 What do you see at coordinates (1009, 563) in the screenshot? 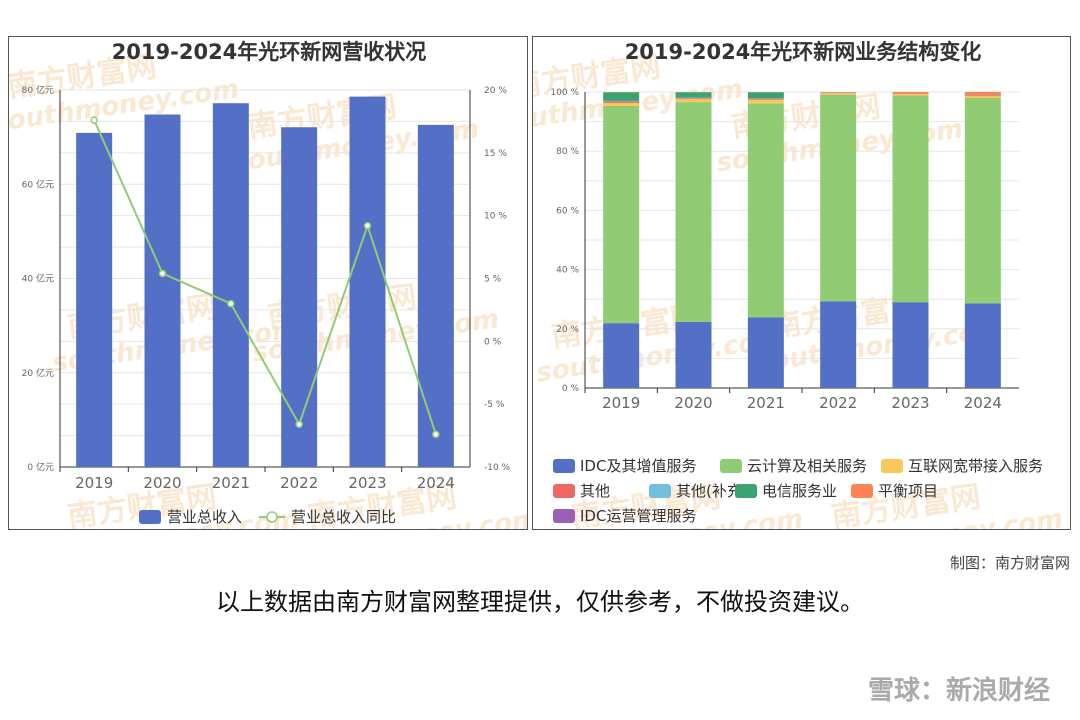
I see `chart-credit: 制图：南方财富网` at bounding box center [1009, 563].